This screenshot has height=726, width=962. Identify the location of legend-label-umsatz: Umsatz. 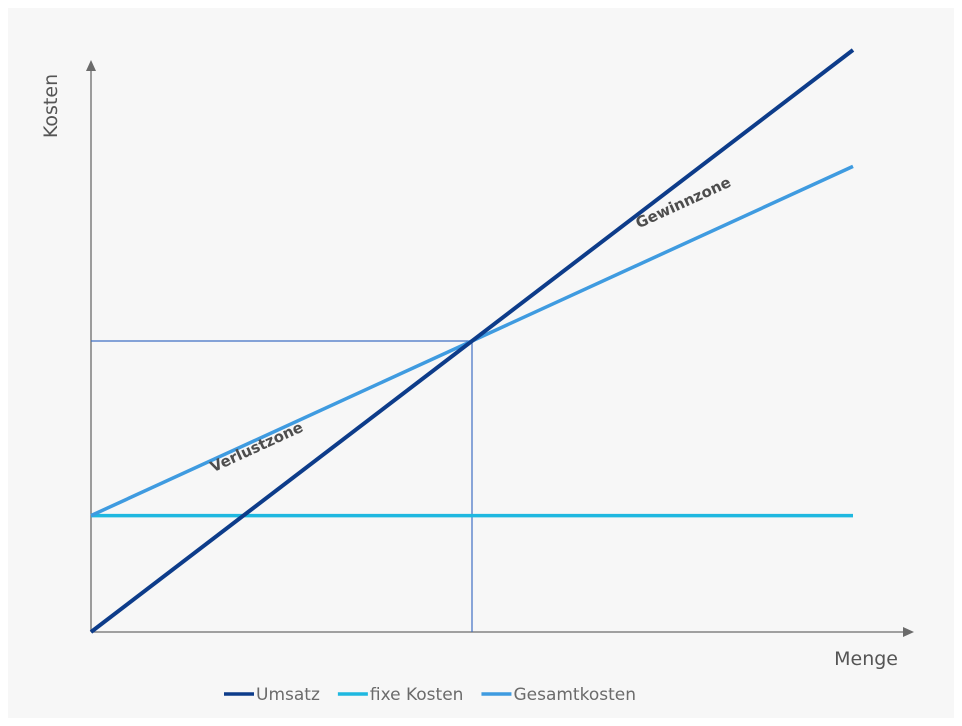
(288, 695).